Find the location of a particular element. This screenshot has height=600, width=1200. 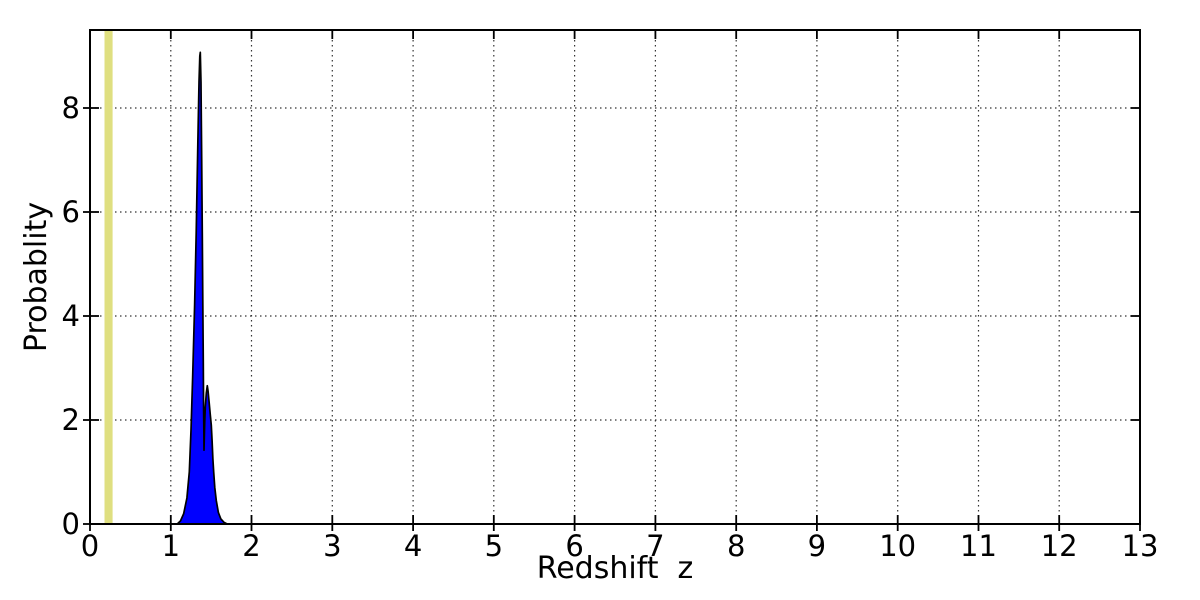

y-axis-label: Probablity is located at coordinates (36, 277).